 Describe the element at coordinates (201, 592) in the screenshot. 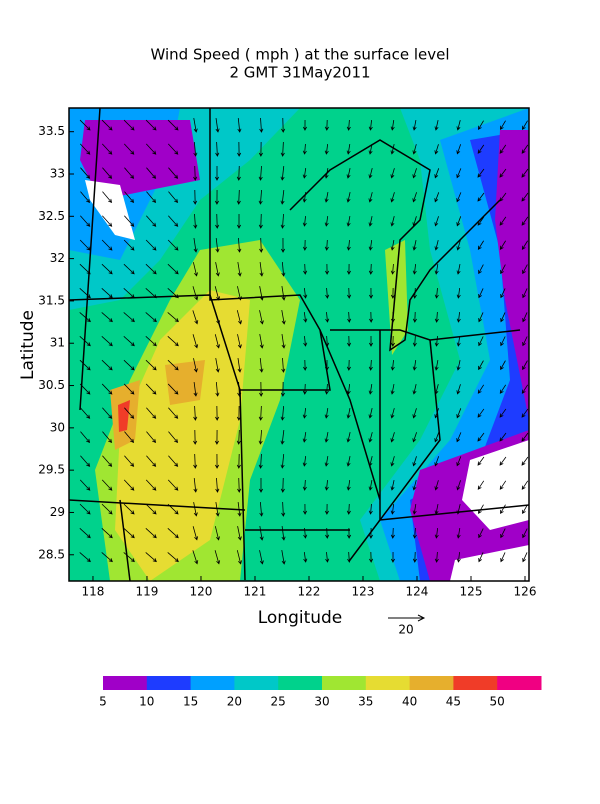

I see `x-tick-label: 120` at that location.